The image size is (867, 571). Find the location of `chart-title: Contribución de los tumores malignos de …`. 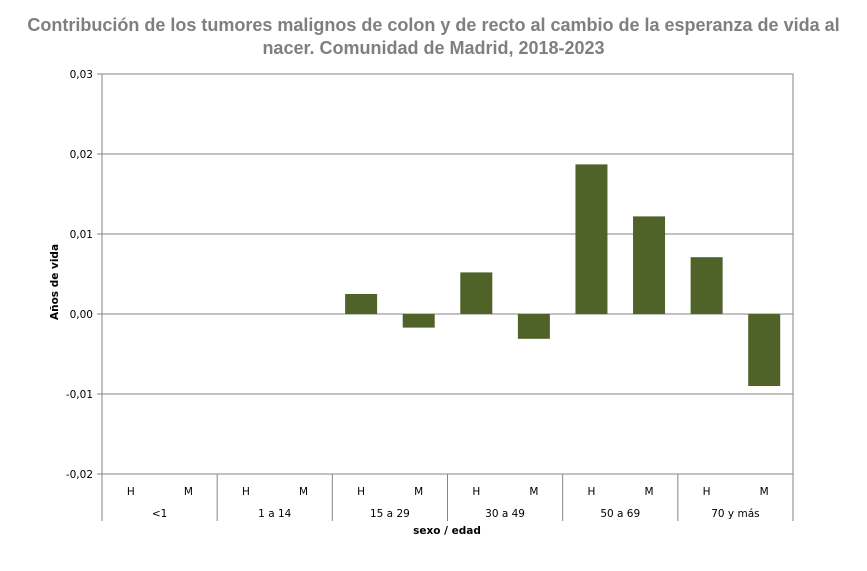

chart-title: Contribución de los tumores malignos de … is located at coordinates (433, 36).